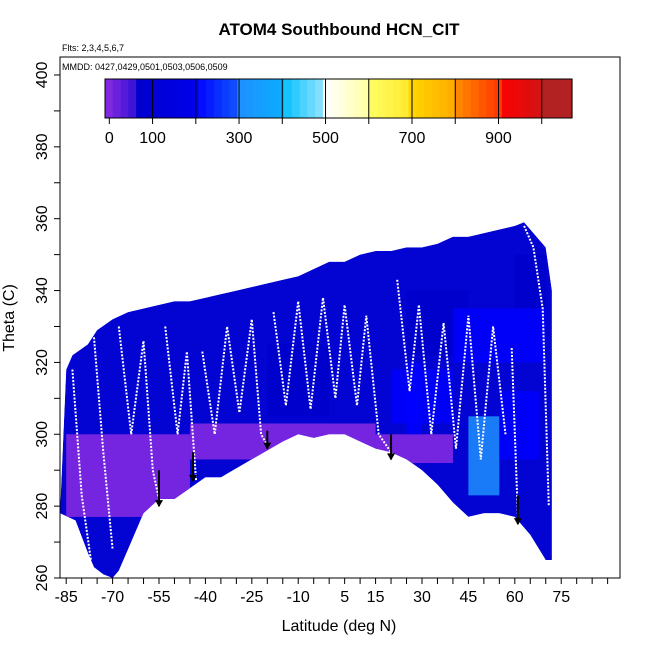  Describe the element at coordinates (42, 75) in the screenshot. I see `y-tick-label: 400` at that location.